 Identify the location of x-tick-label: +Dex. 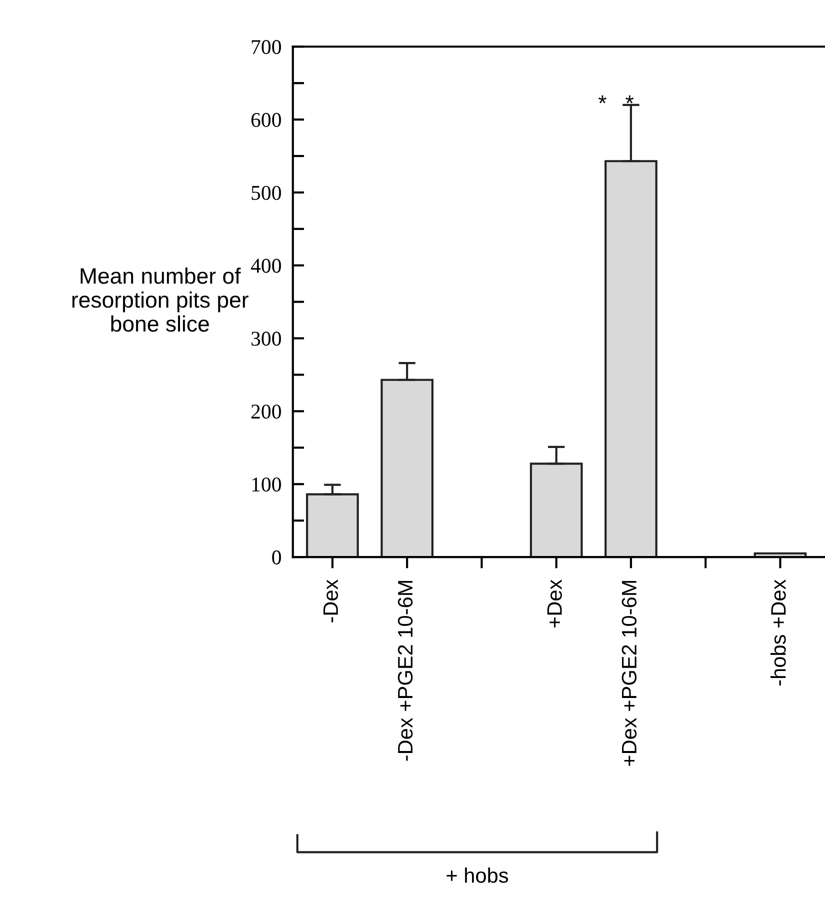
(554, 603).